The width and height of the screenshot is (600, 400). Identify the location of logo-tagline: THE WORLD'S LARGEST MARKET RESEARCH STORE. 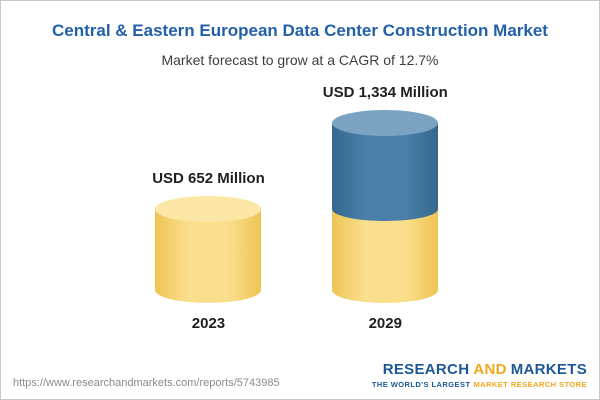
(479, 384).